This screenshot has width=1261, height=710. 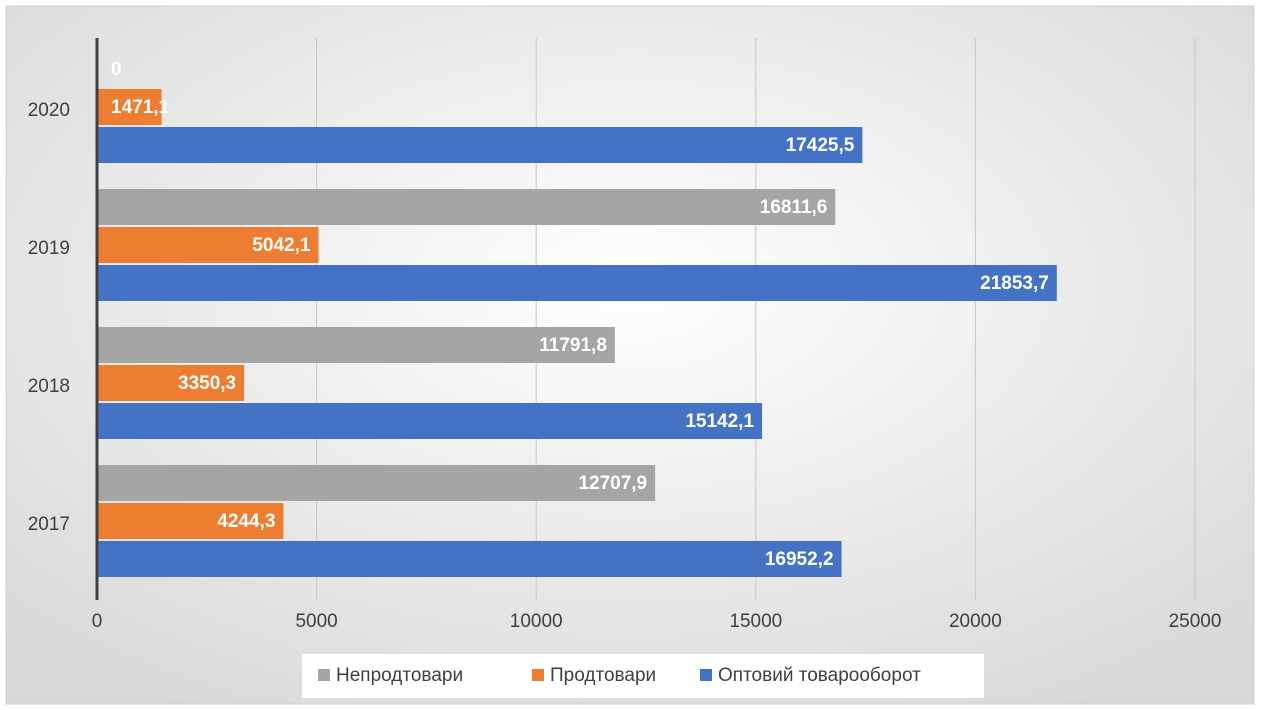 I want to click on value-label: 11791,8, so click(x=573, y=345).